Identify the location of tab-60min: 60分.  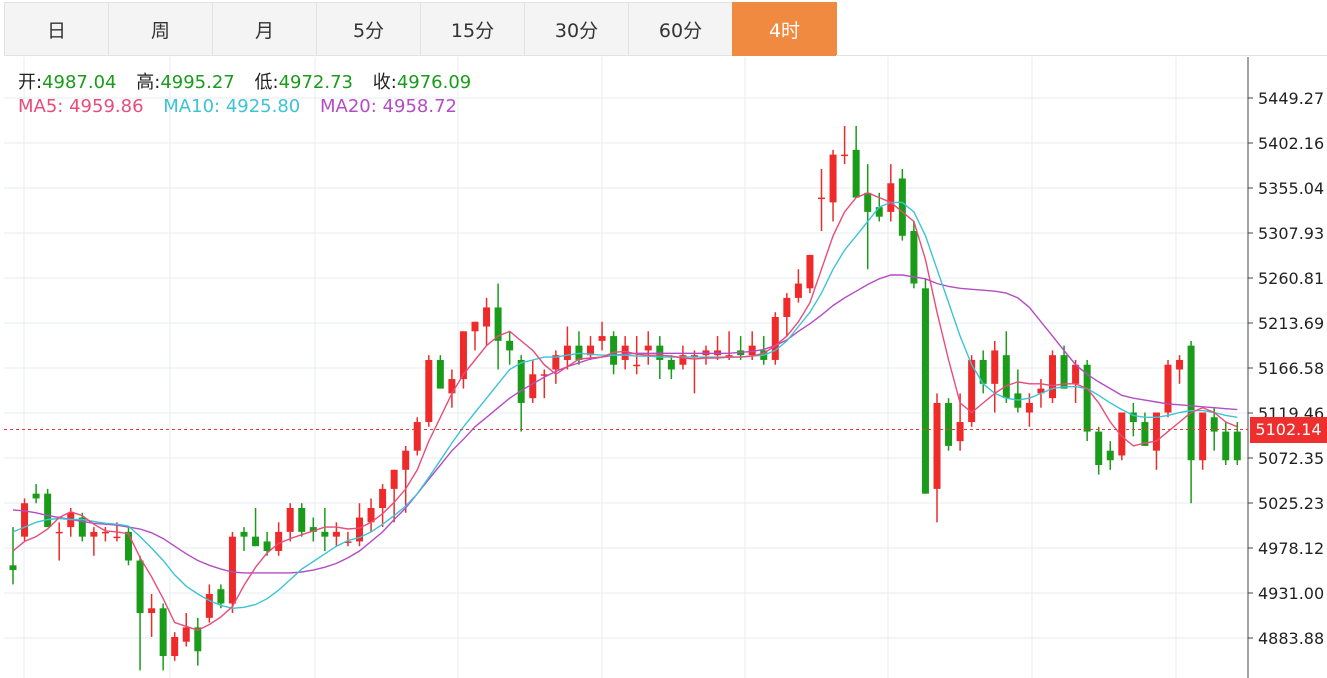
(680, 29).